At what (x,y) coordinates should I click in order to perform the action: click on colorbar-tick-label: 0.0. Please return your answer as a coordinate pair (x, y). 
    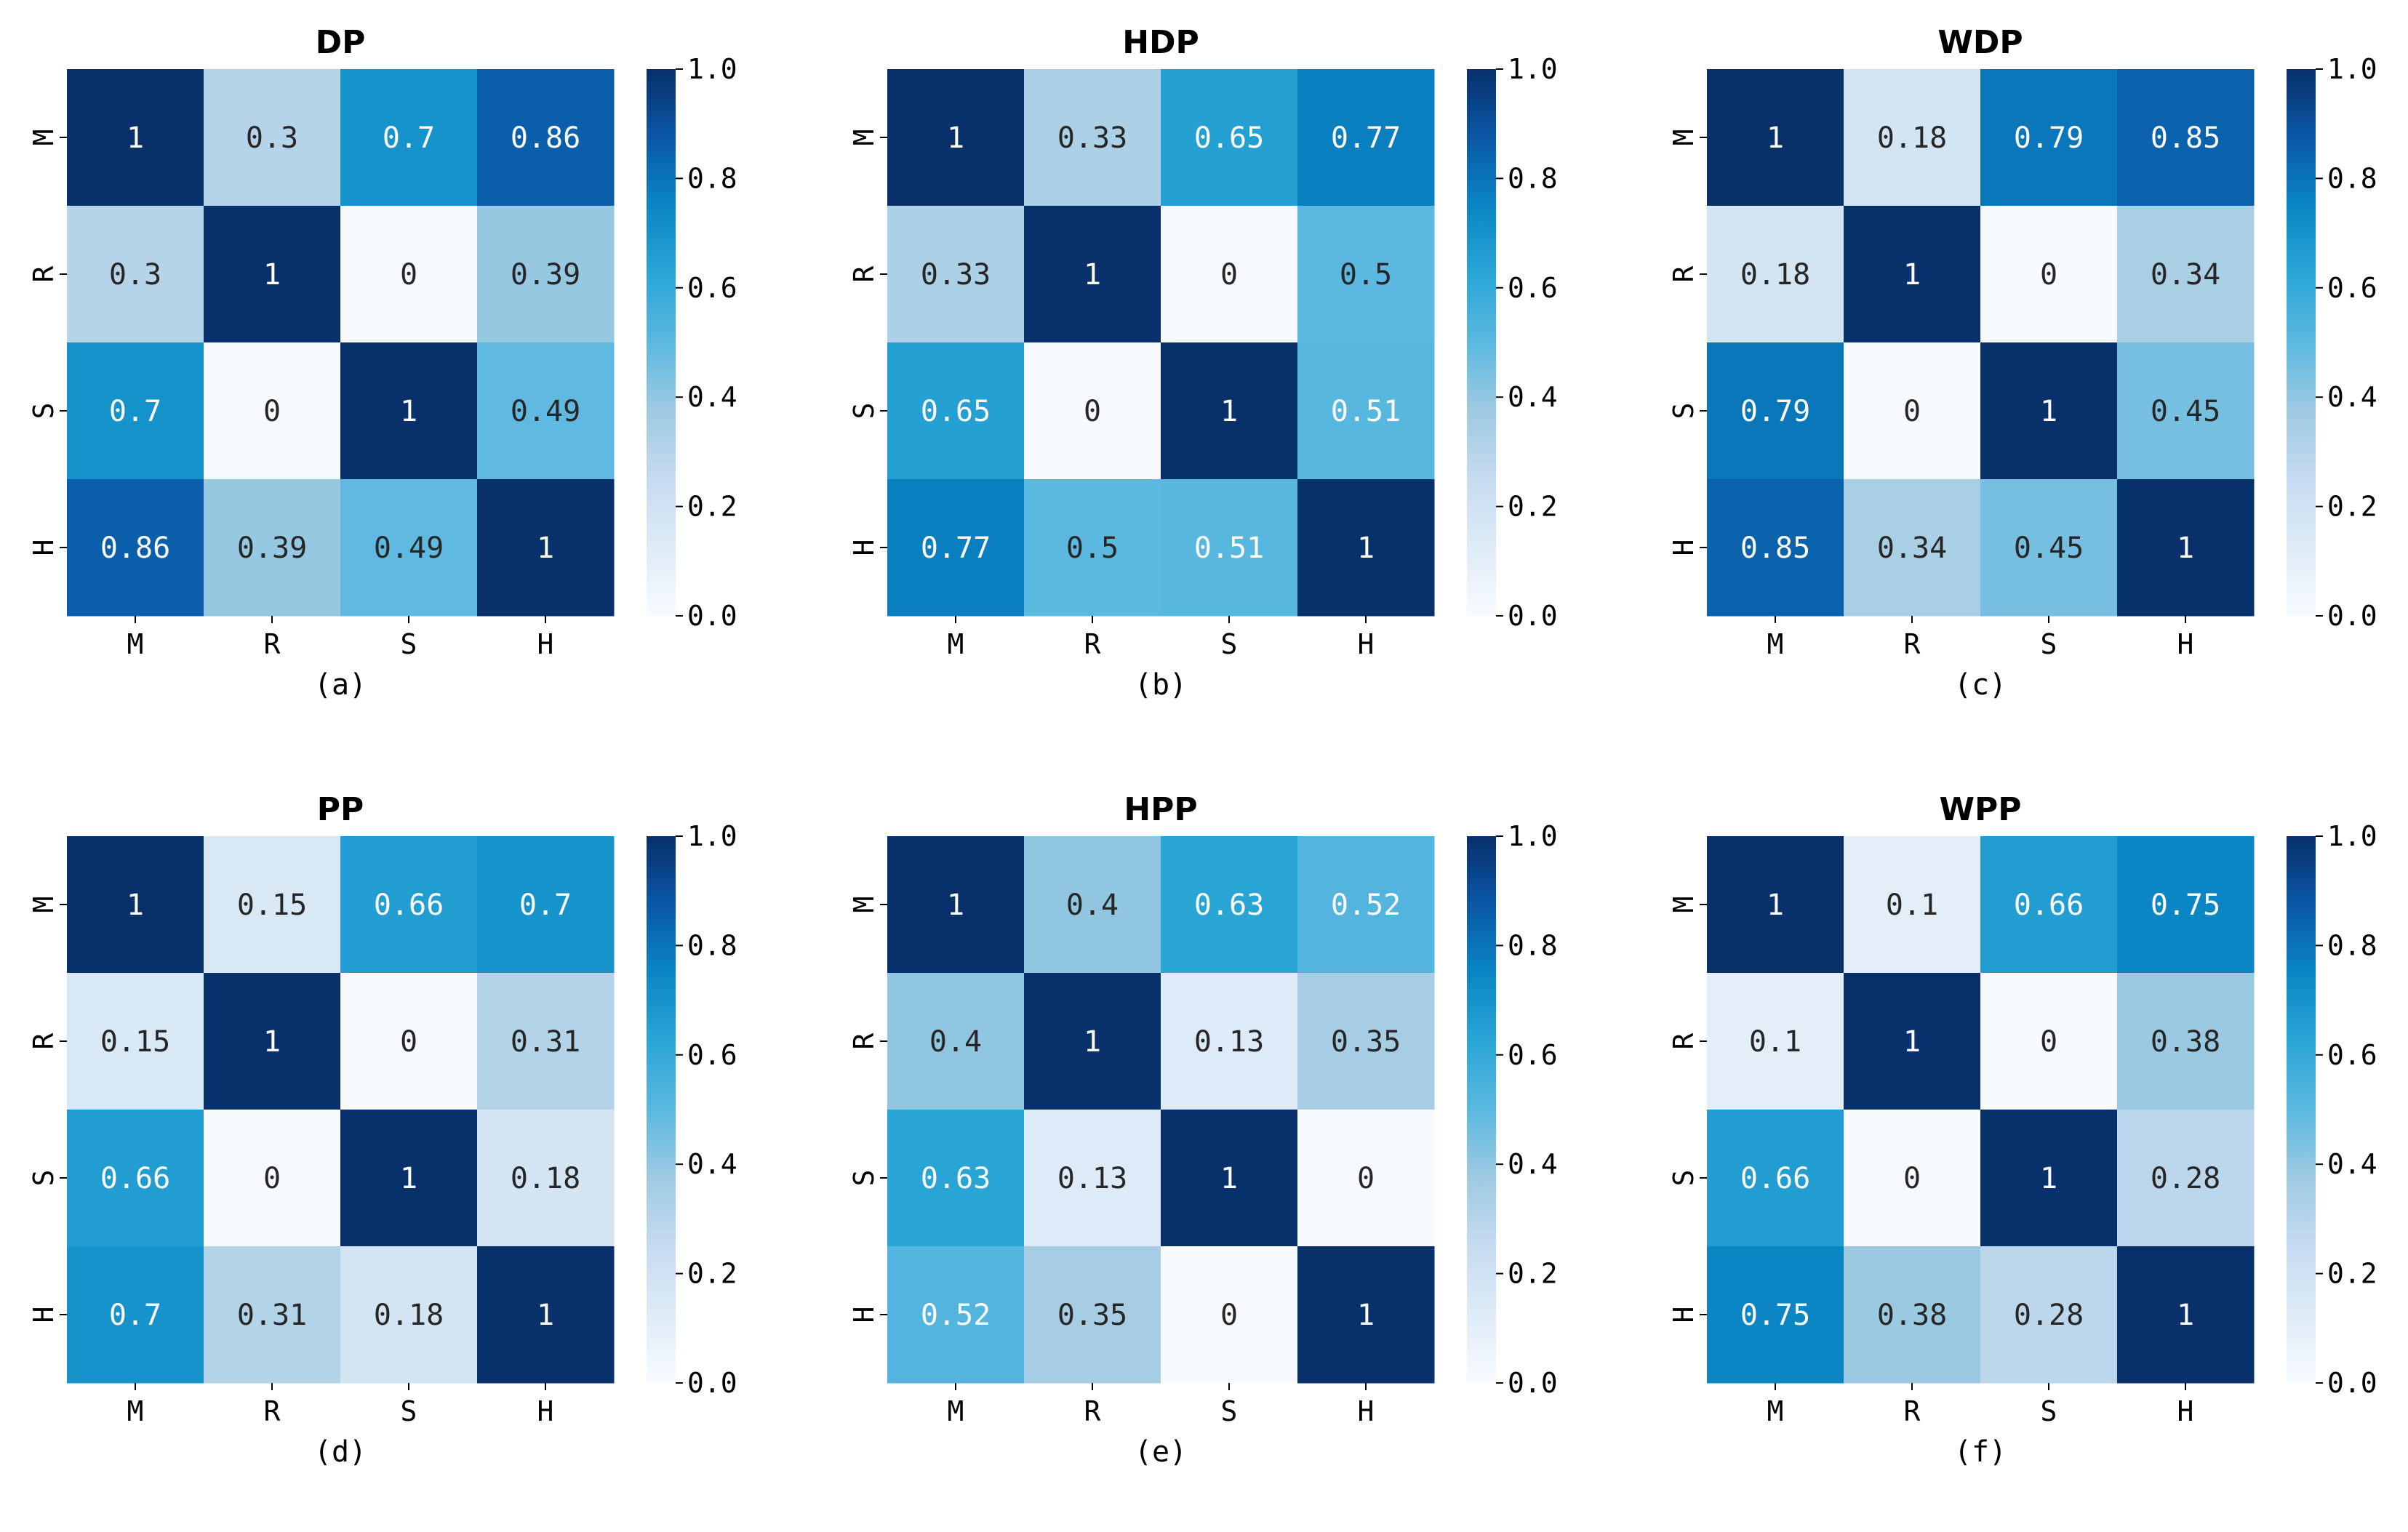
    Looking at the image, I should click on (712, 616).